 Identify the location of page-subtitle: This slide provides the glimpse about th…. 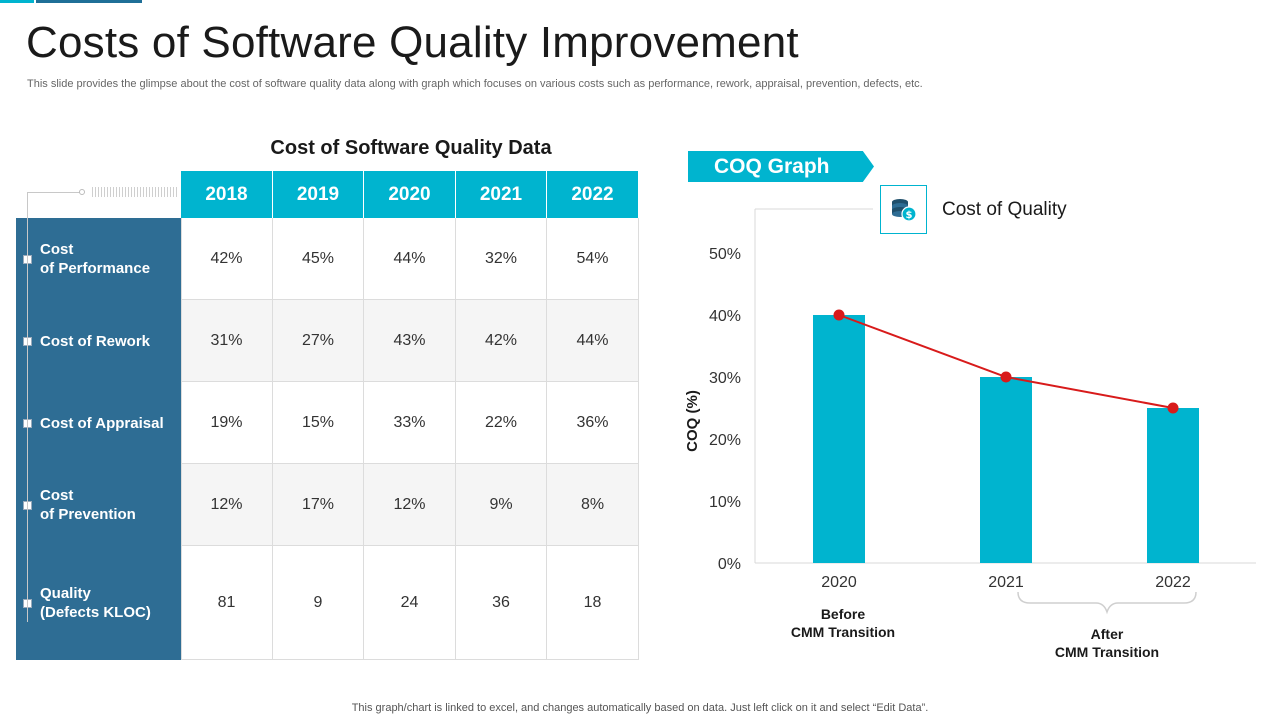
(475, 84).